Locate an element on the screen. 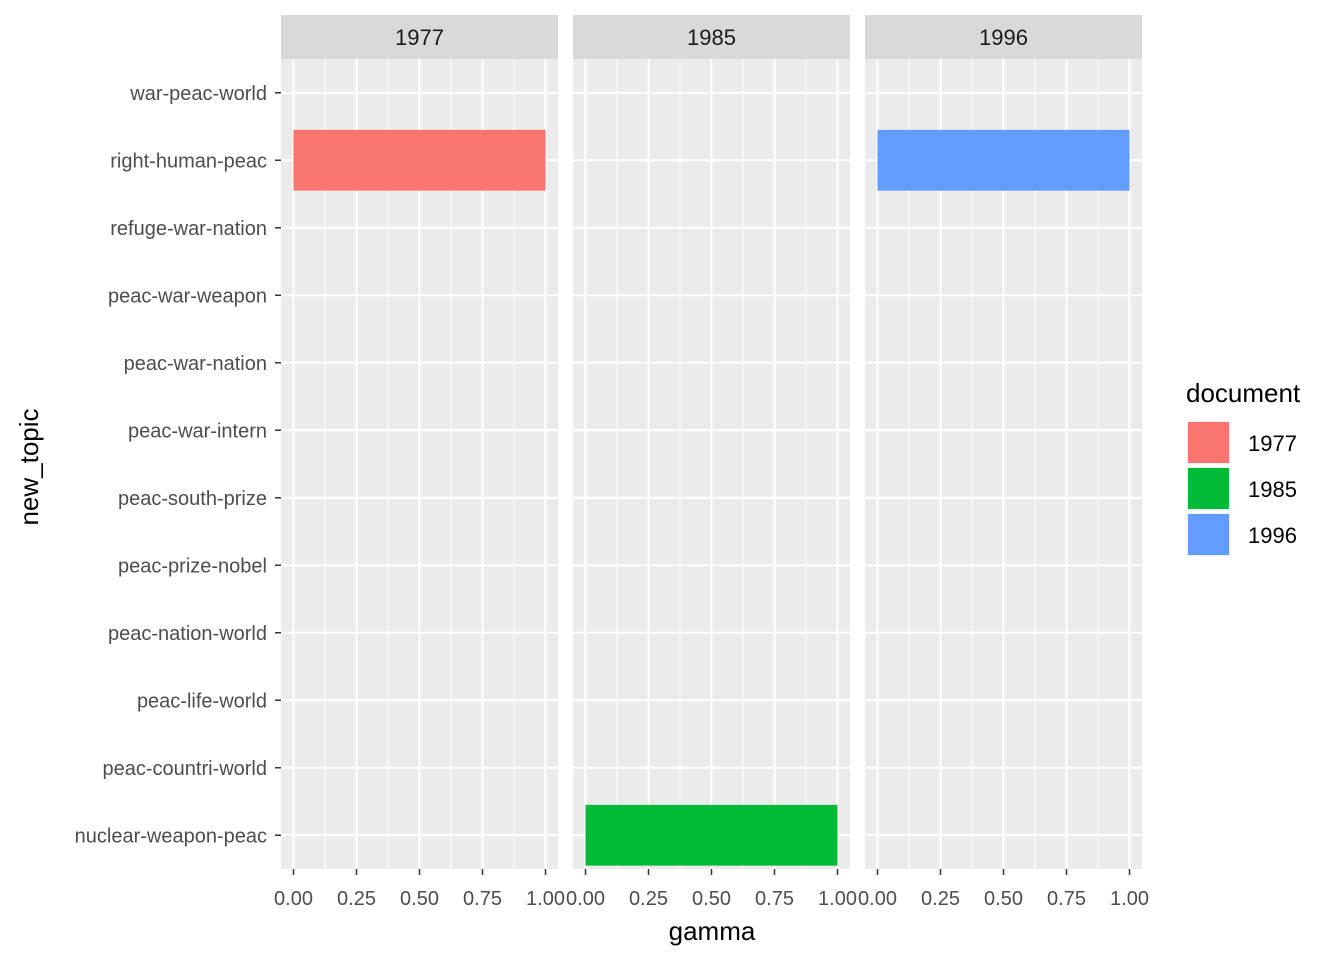  x-axis-title: gamma is located at coordinates (712, 931).